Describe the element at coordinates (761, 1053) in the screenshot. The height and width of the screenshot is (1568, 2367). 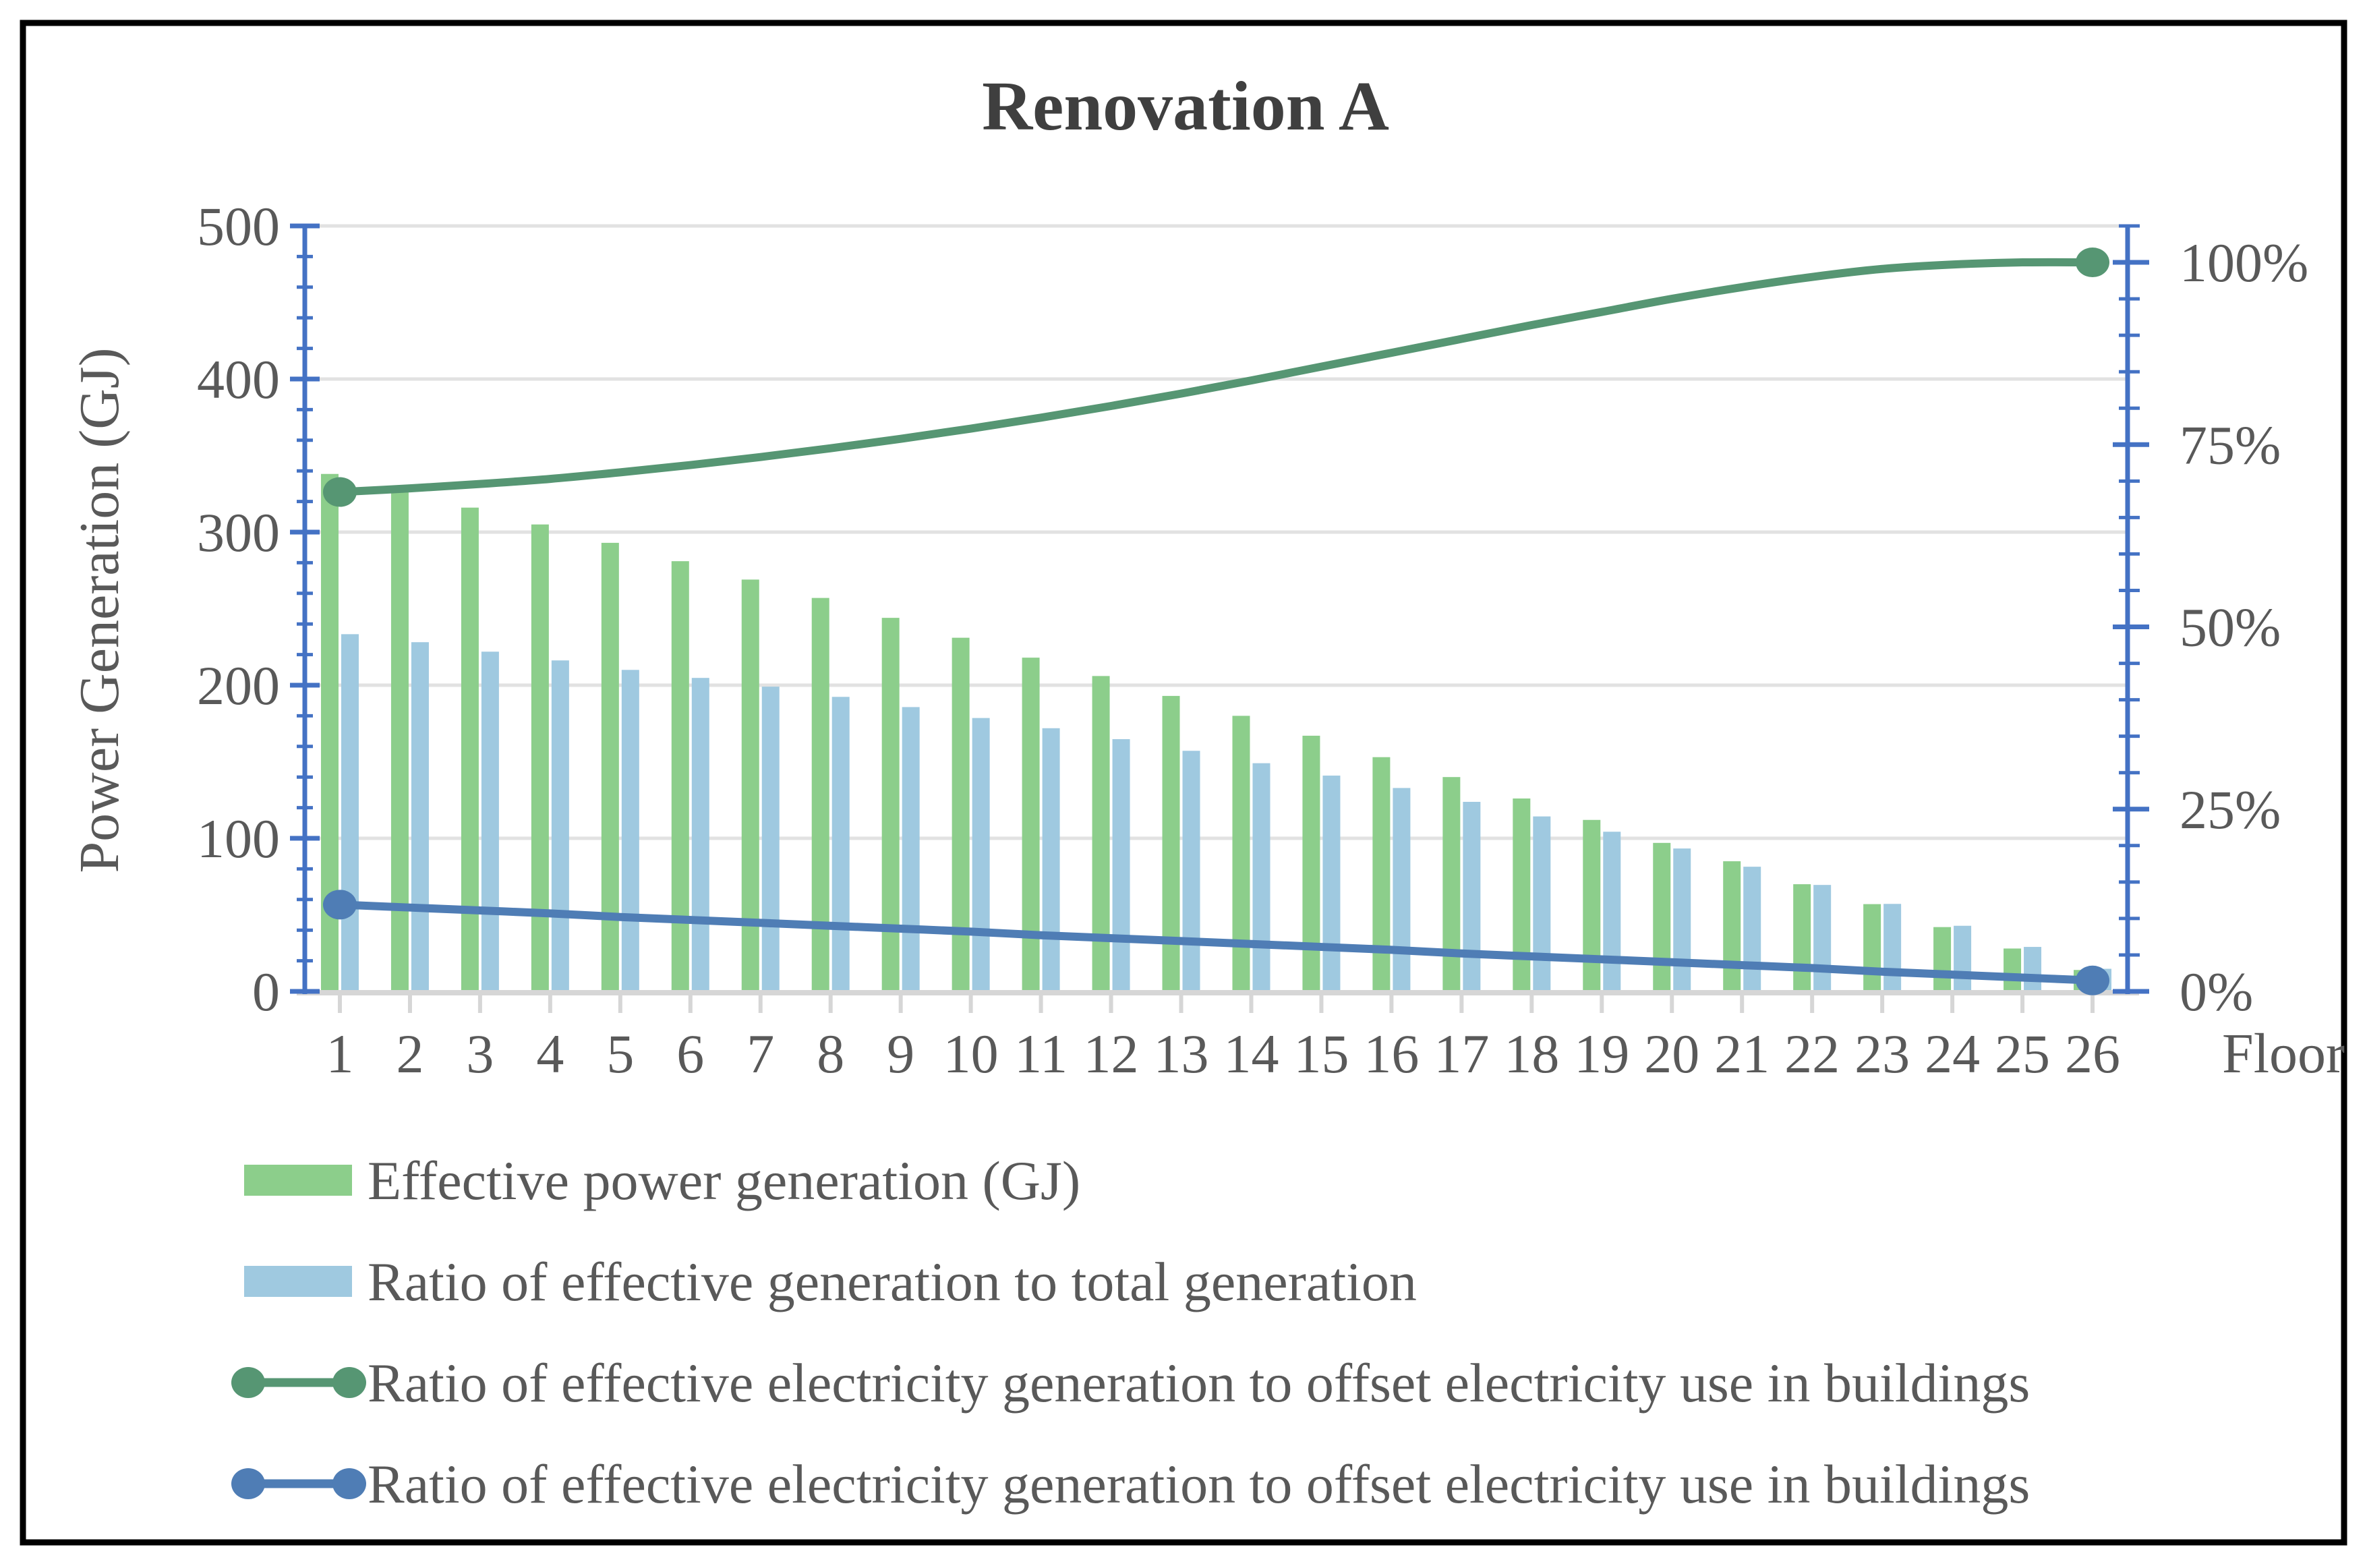
I see `x-axis-label-floor-7: 7` at that location.